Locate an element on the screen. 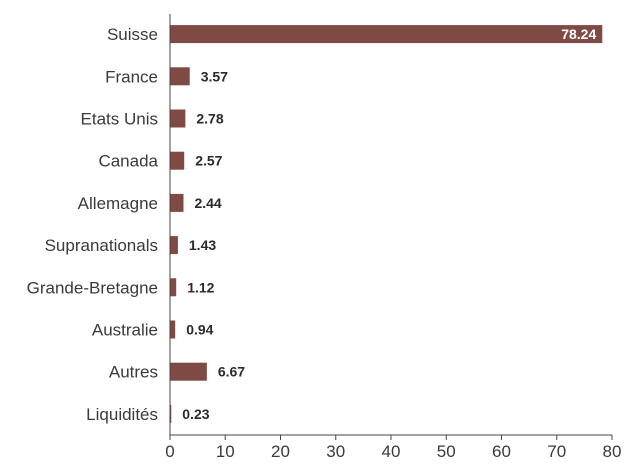  value-label-2: 2.78 is located at coordinates (209, 119).